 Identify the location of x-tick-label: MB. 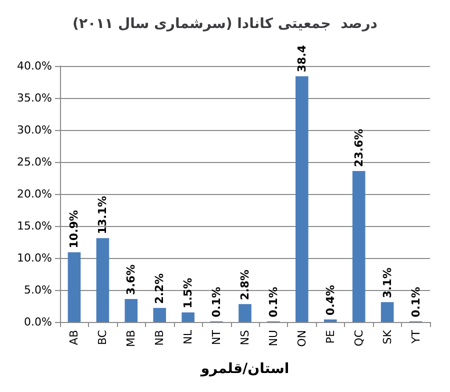
(131, 339).